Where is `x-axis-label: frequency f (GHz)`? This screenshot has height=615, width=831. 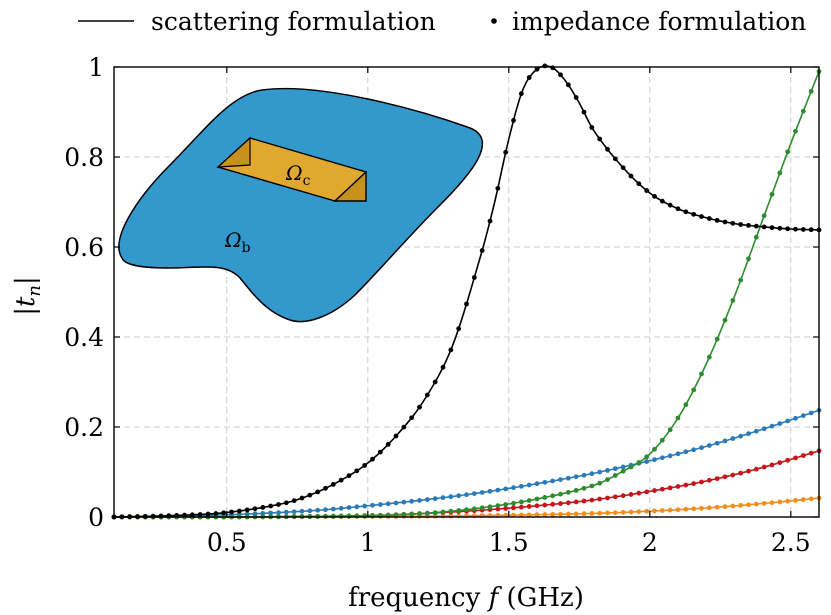
x-axis-label: frequency f (GHz) is located at coordinates (466, 598).